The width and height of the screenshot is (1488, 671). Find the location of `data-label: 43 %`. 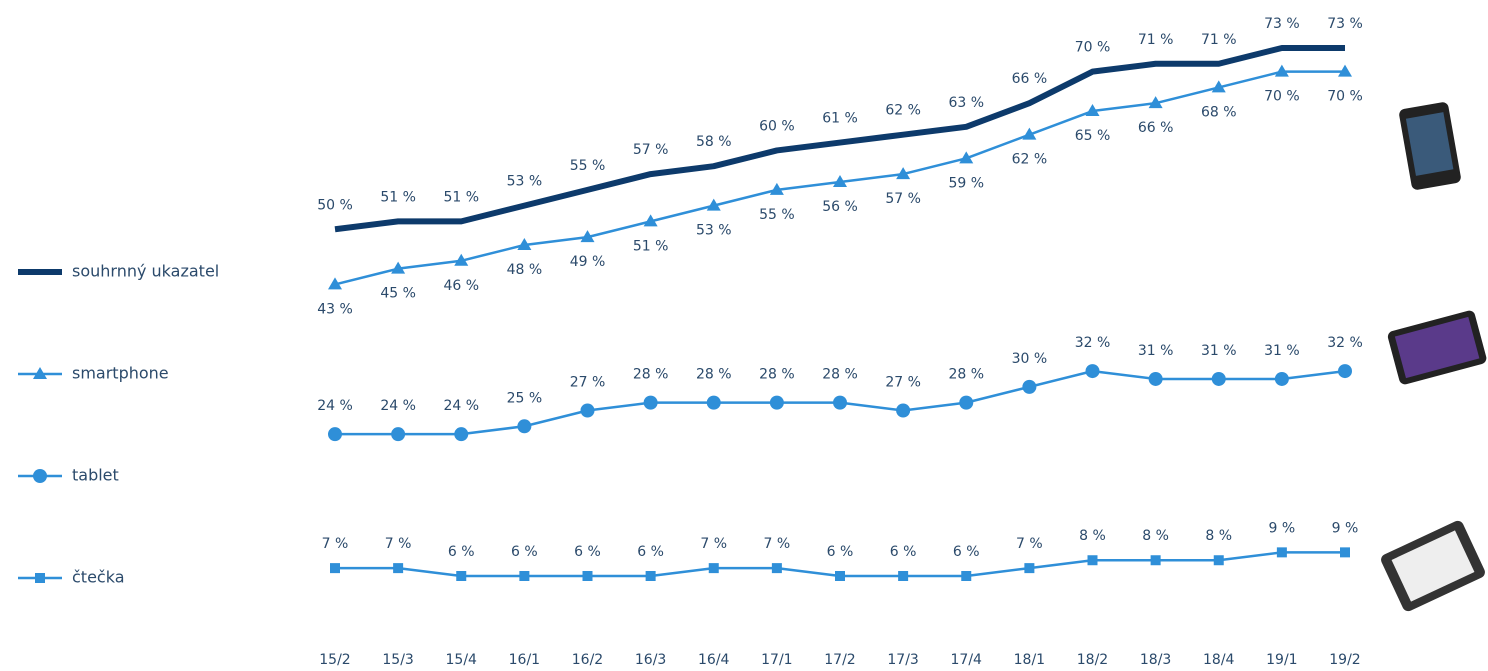

data-label: 43 % is located at coordinates (335, 309).